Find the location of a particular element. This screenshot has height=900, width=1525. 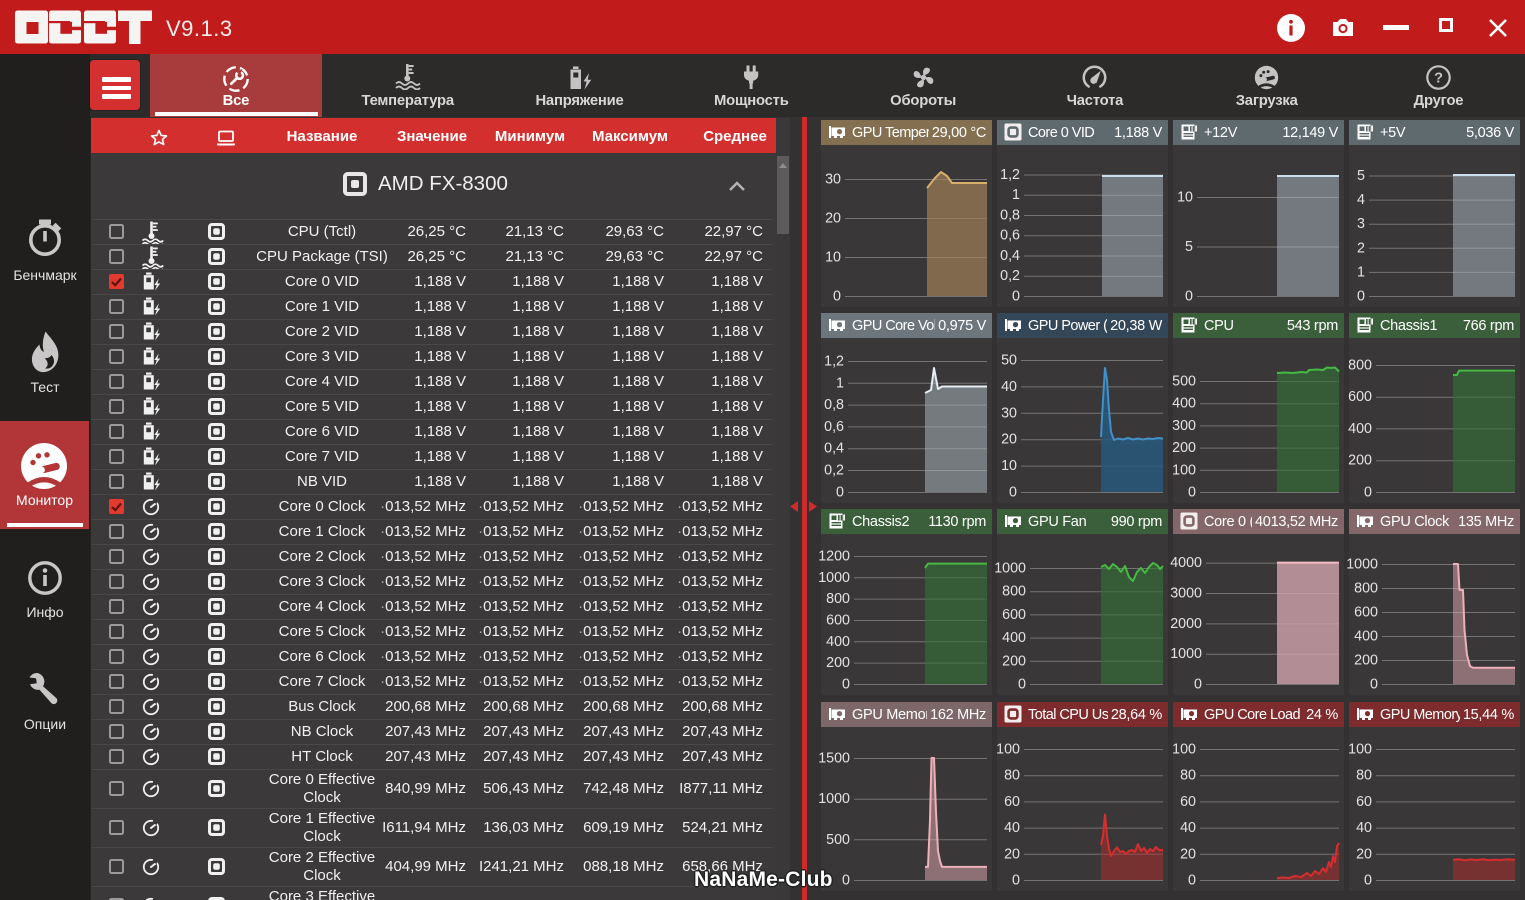

svg-text: 2 is located at coordinates (1361, 248).